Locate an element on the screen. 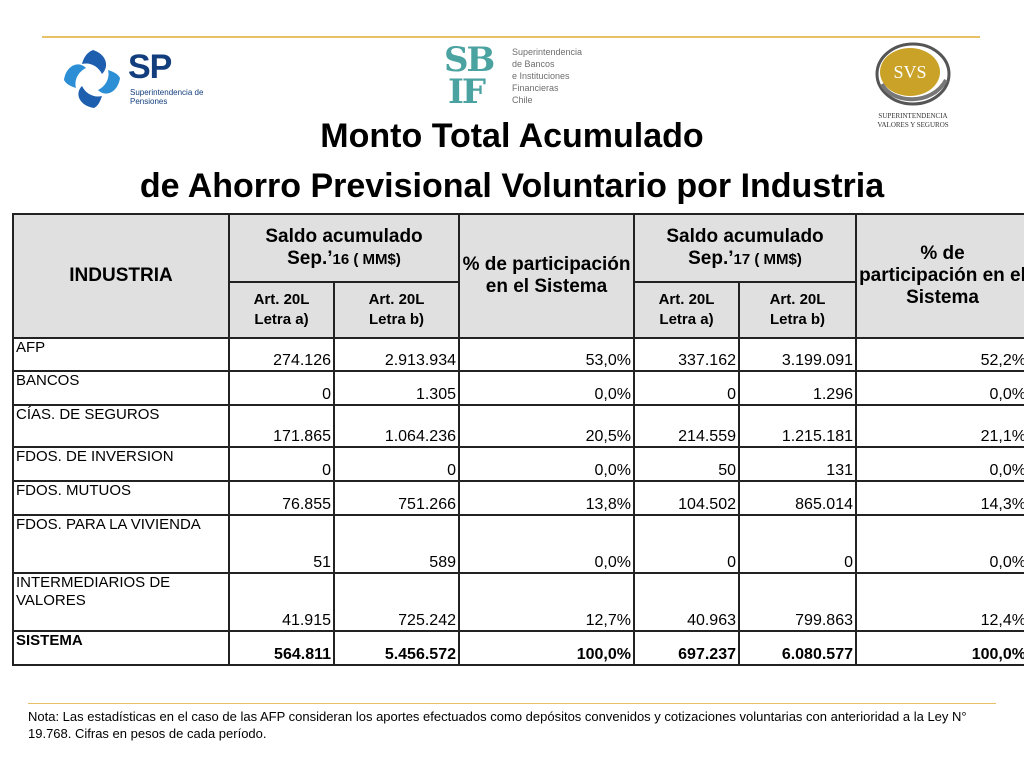 This screenshot has width=1024, height=768. top-divider is located at coordinates (511, 37).